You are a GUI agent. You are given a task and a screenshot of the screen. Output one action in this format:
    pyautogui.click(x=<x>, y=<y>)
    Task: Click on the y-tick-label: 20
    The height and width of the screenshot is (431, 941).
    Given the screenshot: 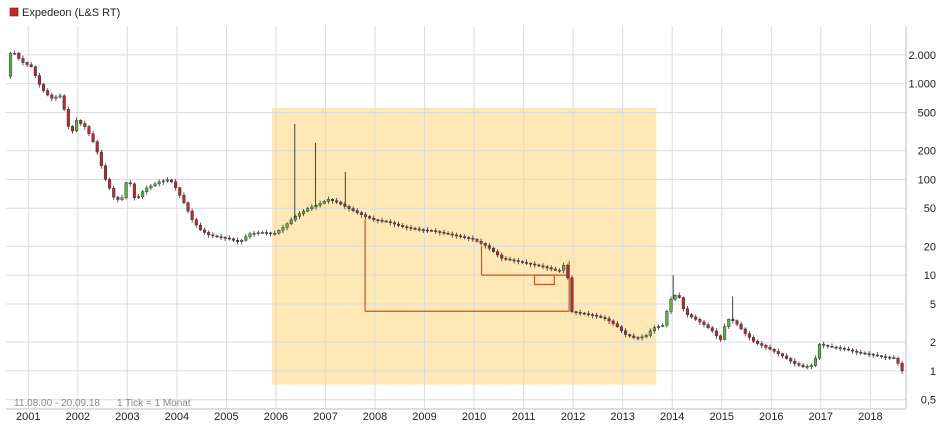 What is the action you would take?
    pyautogui.click(x=930, y=247)
    